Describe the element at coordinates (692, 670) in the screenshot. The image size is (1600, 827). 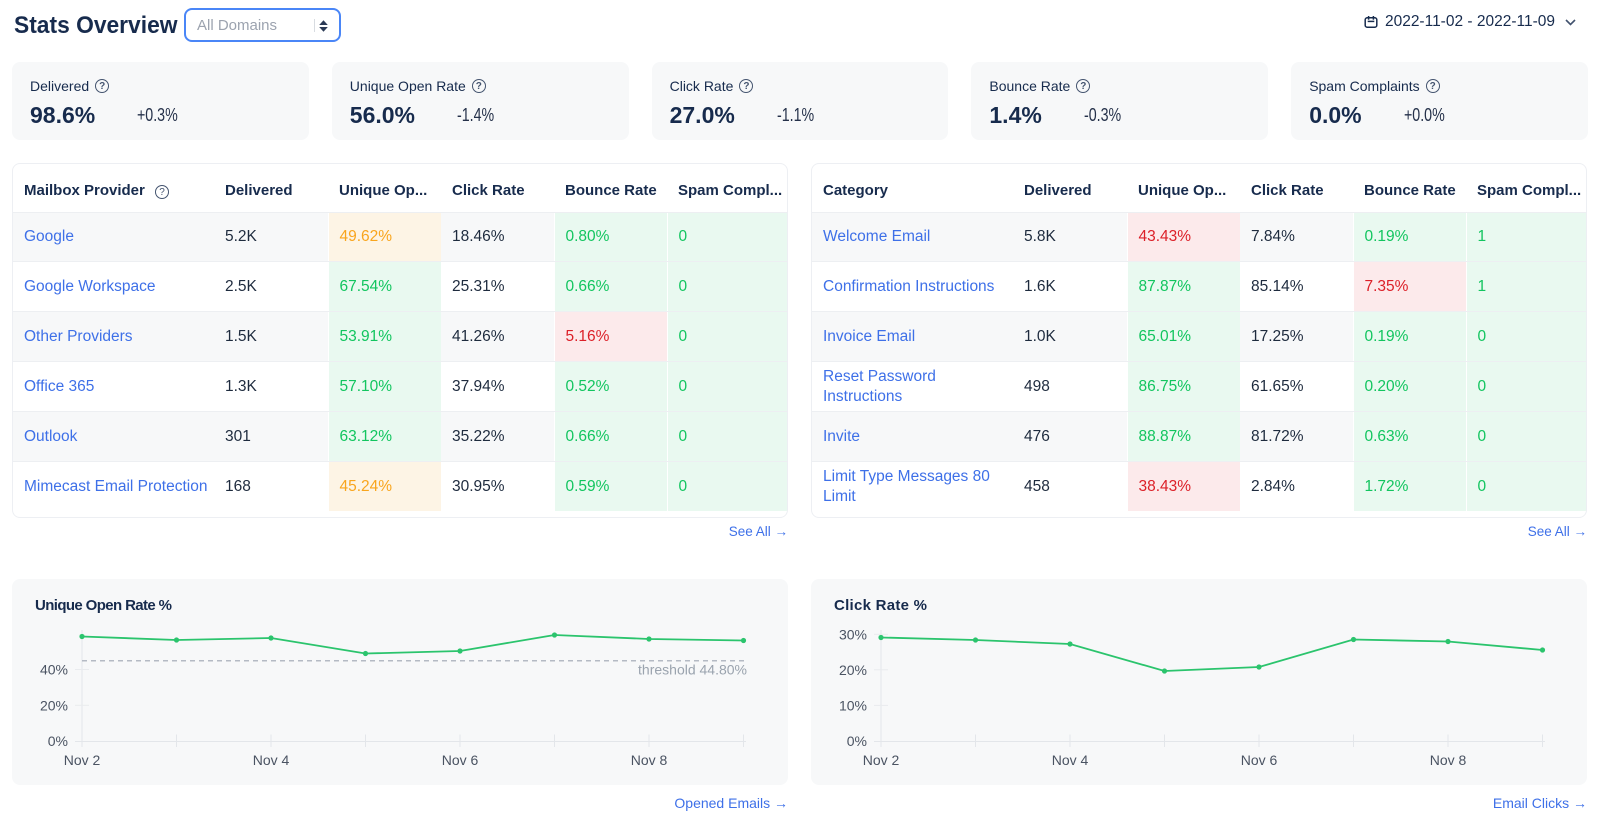
I see `svg-text: threshold 44.80%` at that location.